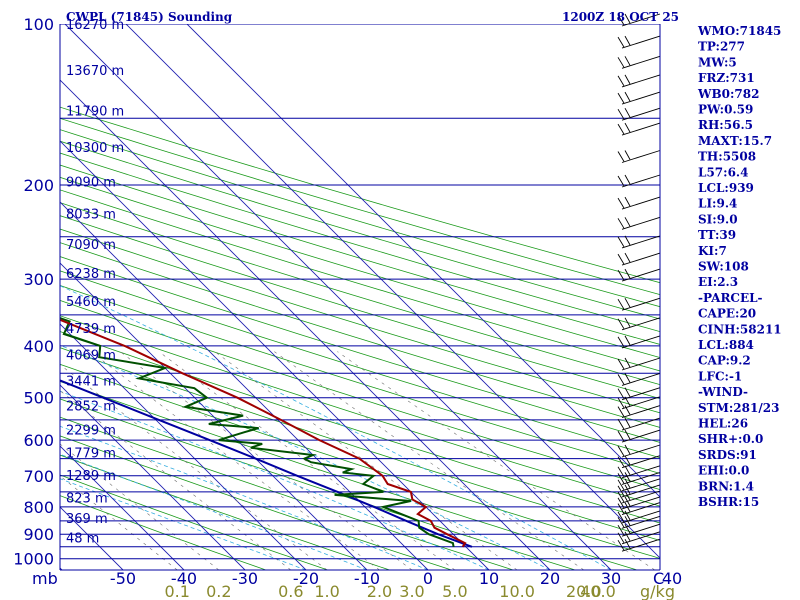 The width and height of the screenshot is (800, 600). What do you see at coordinates (517, 591) in the screenshot?
I see `mixing-ratio-tick-label: 10.0` at bounding box center [517, 591].